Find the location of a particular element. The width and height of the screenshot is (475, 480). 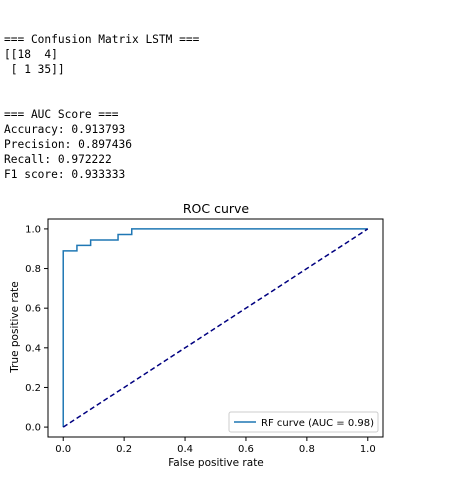

legend-label: RF curve (AUC = 0.98) is located at coordinates (317, 423).